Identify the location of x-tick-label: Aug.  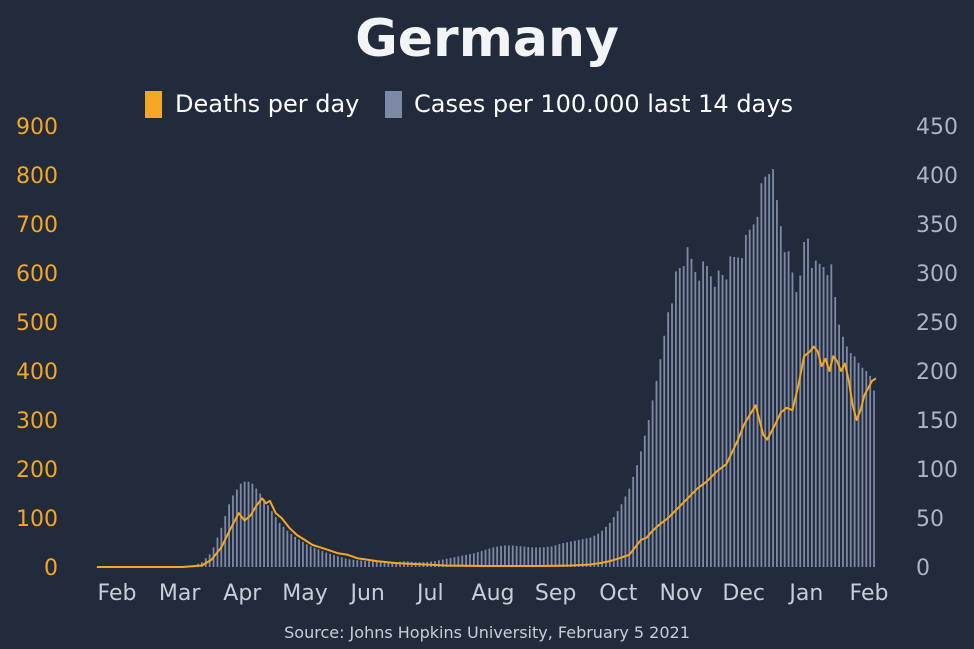
(493, 593).